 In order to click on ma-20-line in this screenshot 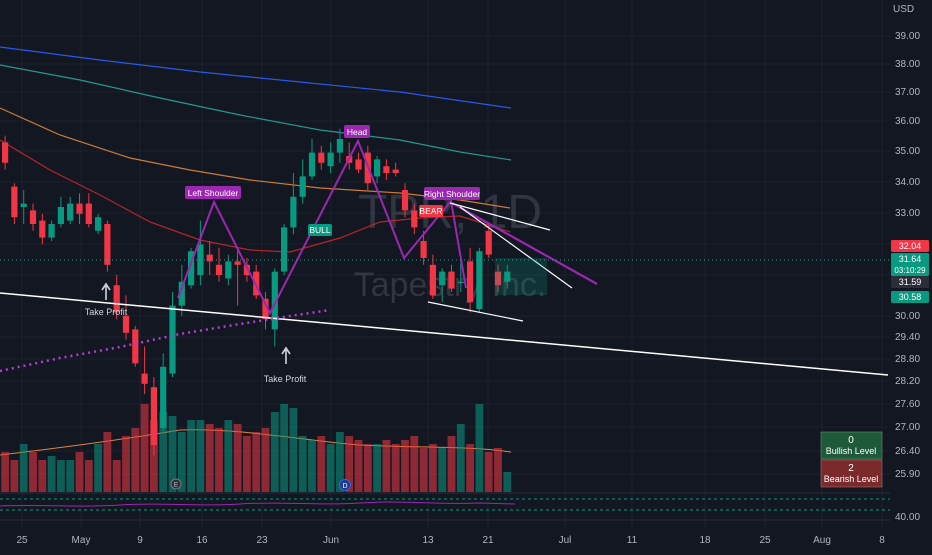, I will do `click(255, 196)`.